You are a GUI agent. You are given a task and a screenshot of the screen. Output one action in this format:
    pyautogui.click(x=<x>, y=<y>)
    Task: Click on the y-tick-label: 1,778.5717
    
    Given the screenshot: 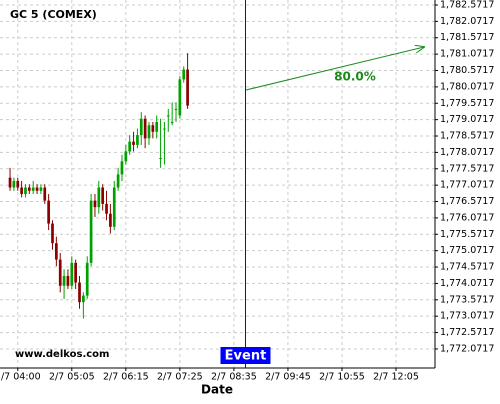 What is the action you would take?
    pyautogui.click(x=467, y=136)
    